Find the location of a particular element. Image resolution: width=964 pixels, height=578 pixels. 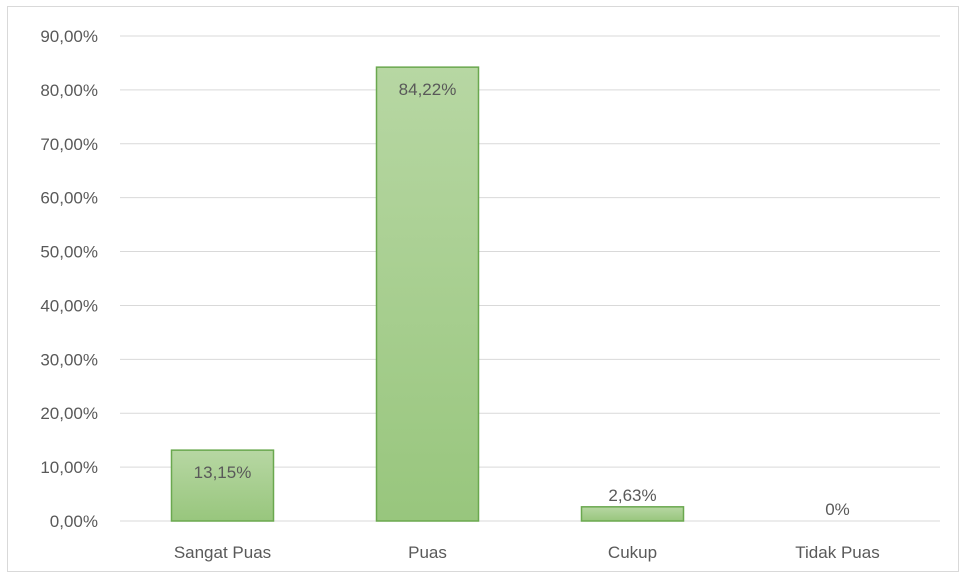

data-label: 0% is located at coordinates (837, 509).